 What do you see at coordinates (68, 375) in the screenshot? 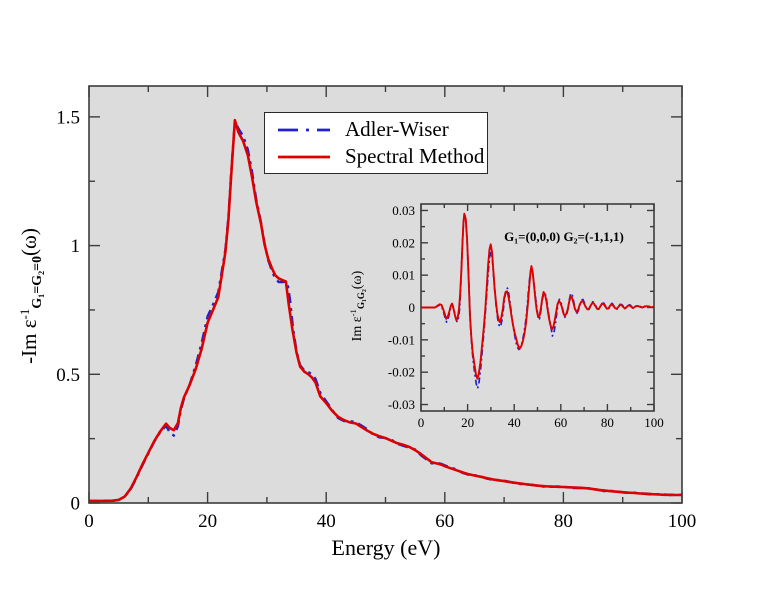
I see `main-y-tick-label: 0.5` at bounding box center [68, 375].